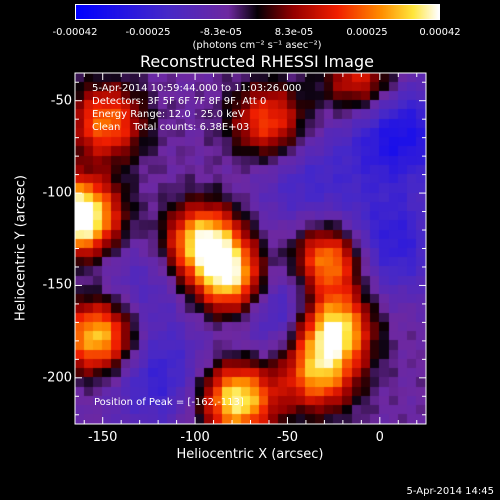 The width and height of the screenshot is (500, 500). Describe the element at coordinates (257, 45) in the screenshot. I see `colorbar-units: (photons cm⁻² s⁻¹ asec⁻²)` at that location.